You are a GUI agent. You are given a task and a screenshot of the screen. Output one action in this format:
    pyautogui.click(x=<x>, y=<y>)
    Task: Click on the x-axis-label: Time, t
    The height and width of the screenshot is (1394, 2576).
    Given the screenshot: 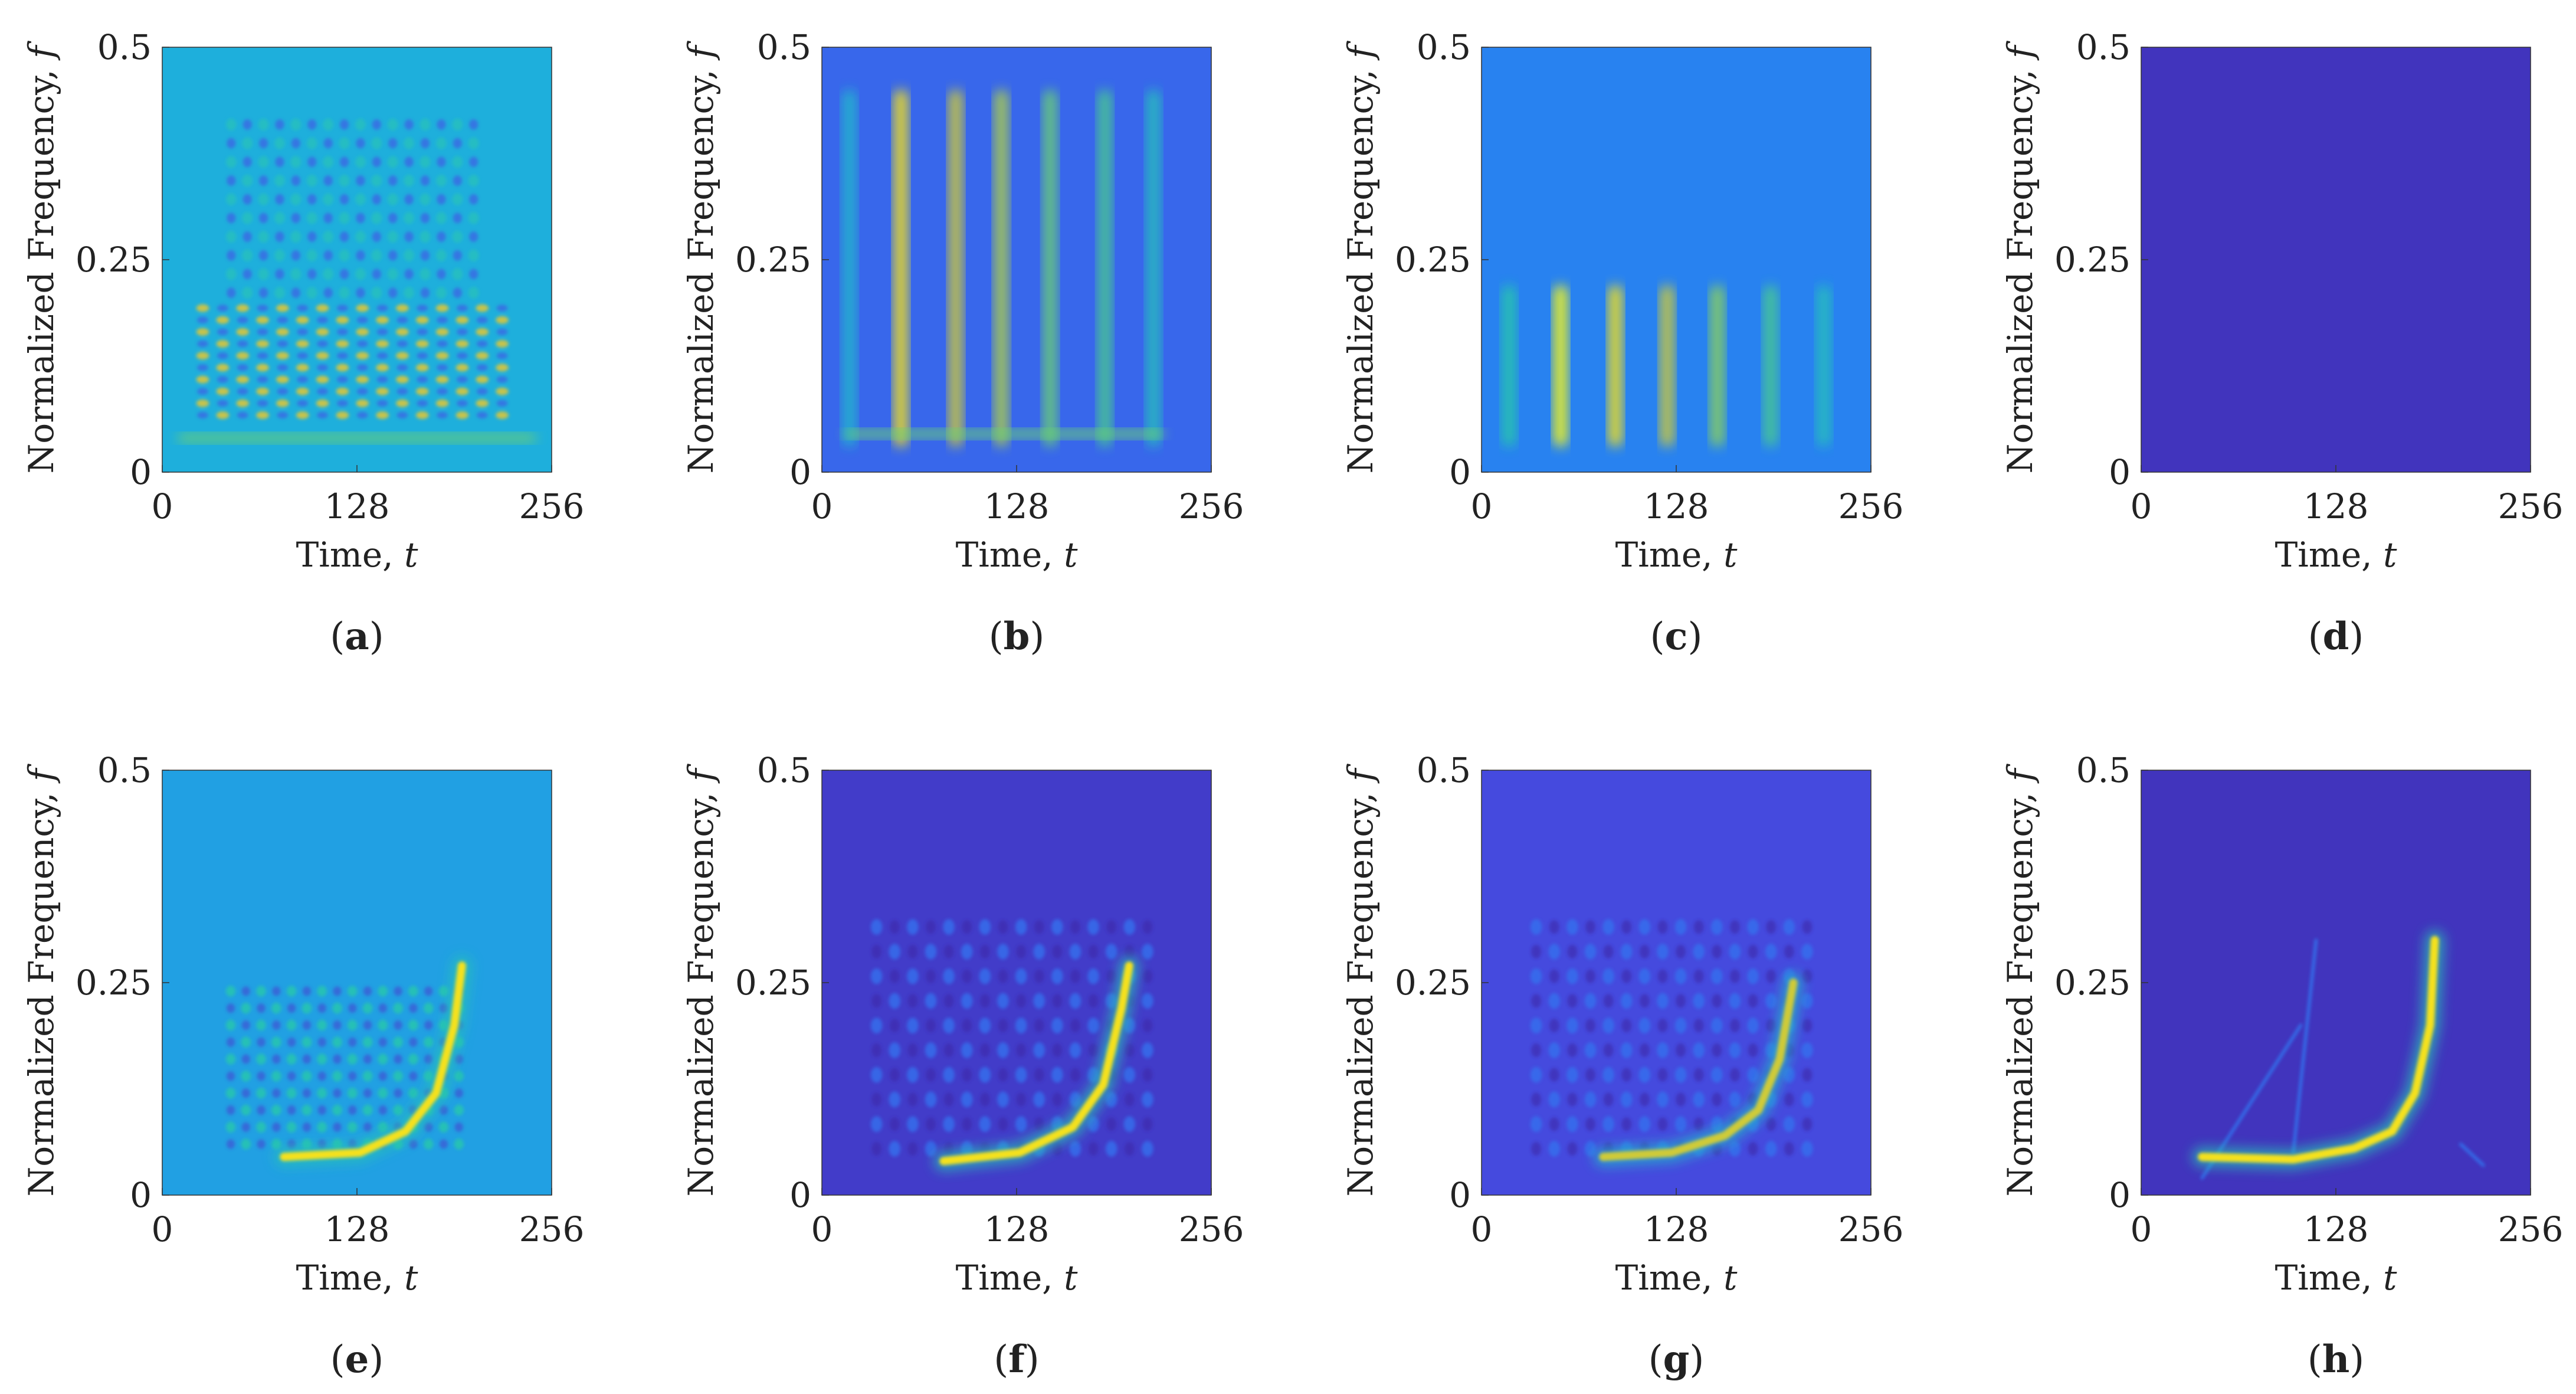 What is the action you would take?
    pyautogui.click(x=2336, y=555)
    